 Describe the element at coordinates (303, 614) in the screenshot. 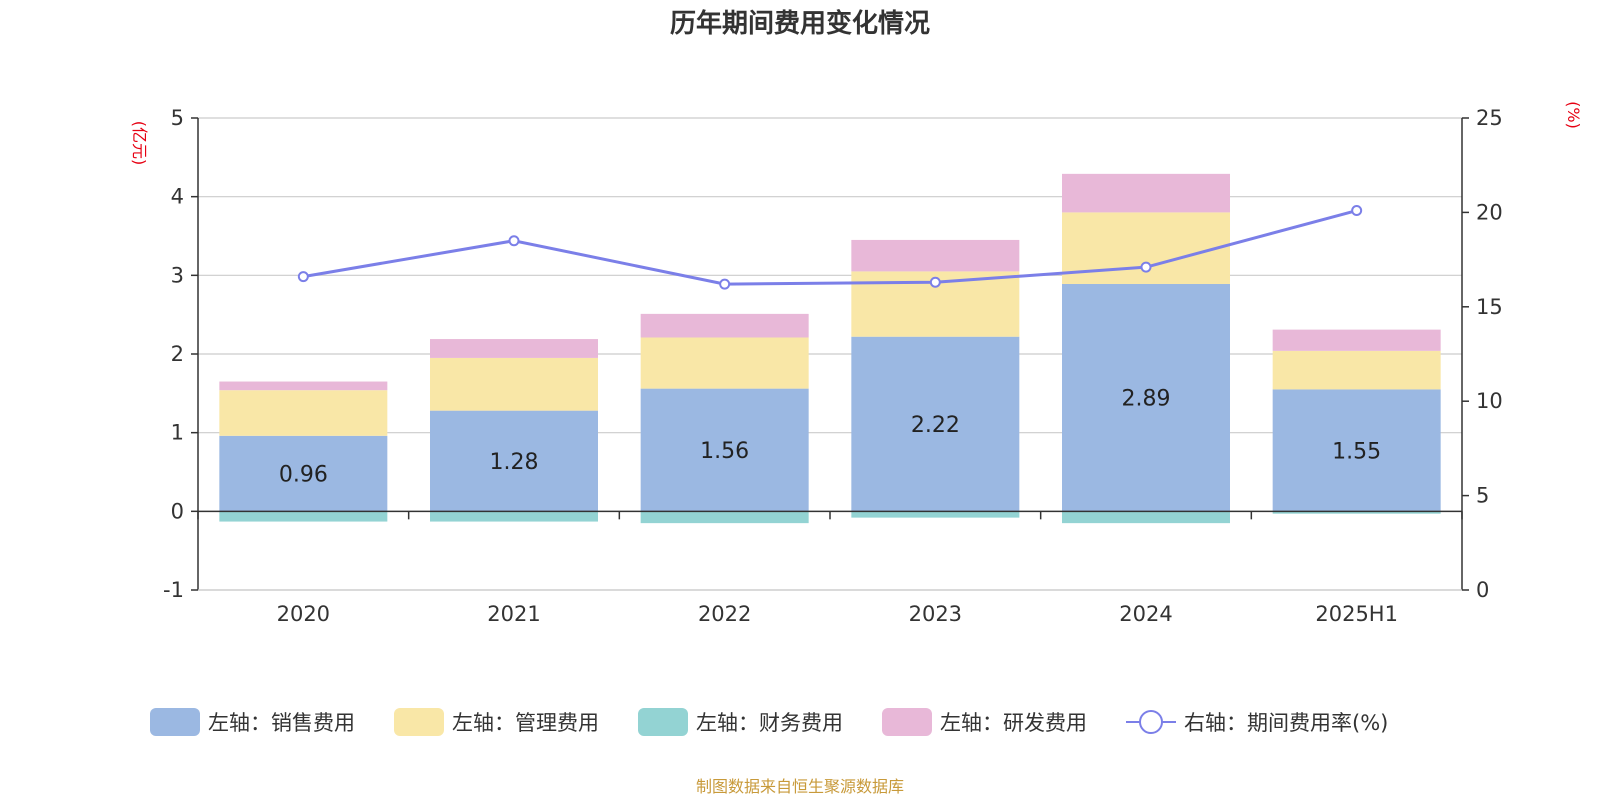

I see `x-tick-label: 2020` at that location.